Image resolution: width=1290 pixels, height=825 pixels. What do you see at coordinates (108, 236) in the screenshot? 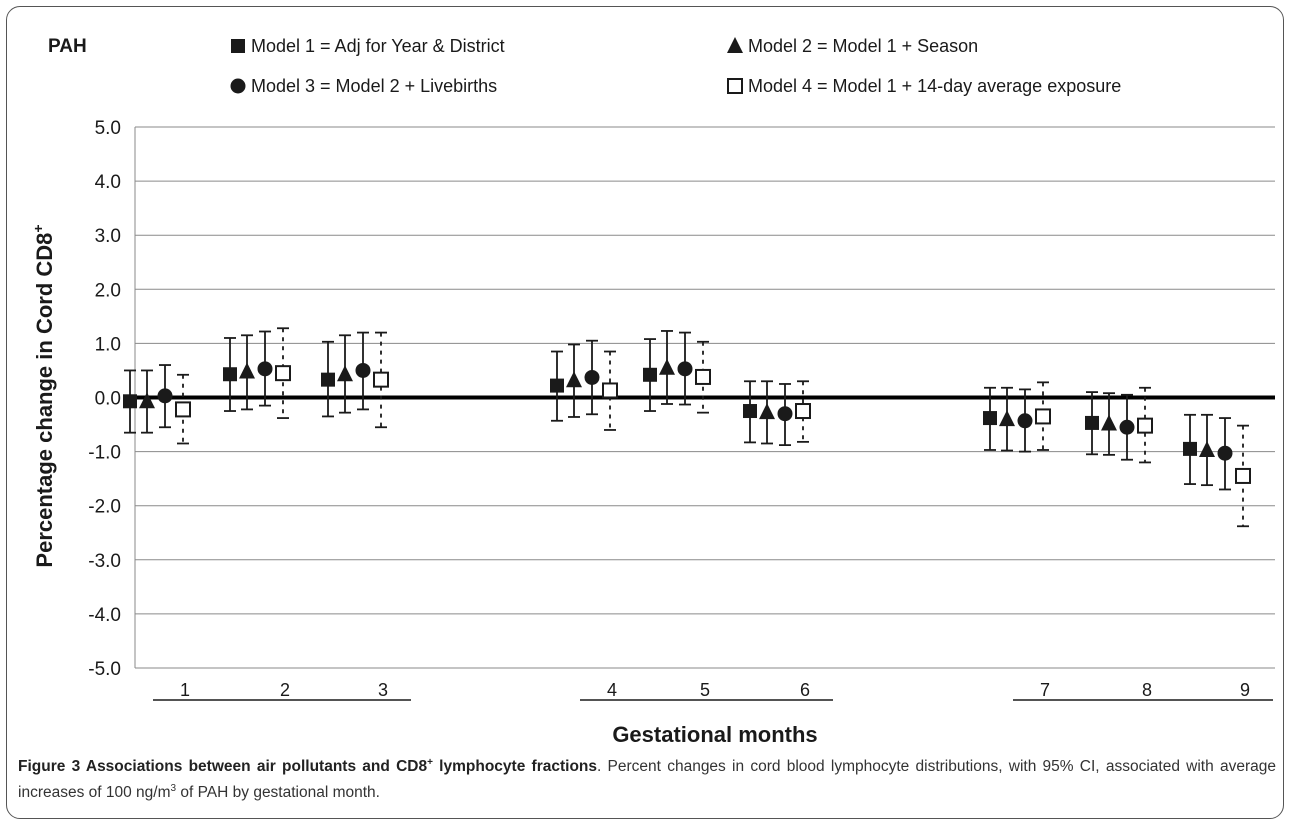
I see `y-tick-label: 3.0` at bounding box center [108, 236].